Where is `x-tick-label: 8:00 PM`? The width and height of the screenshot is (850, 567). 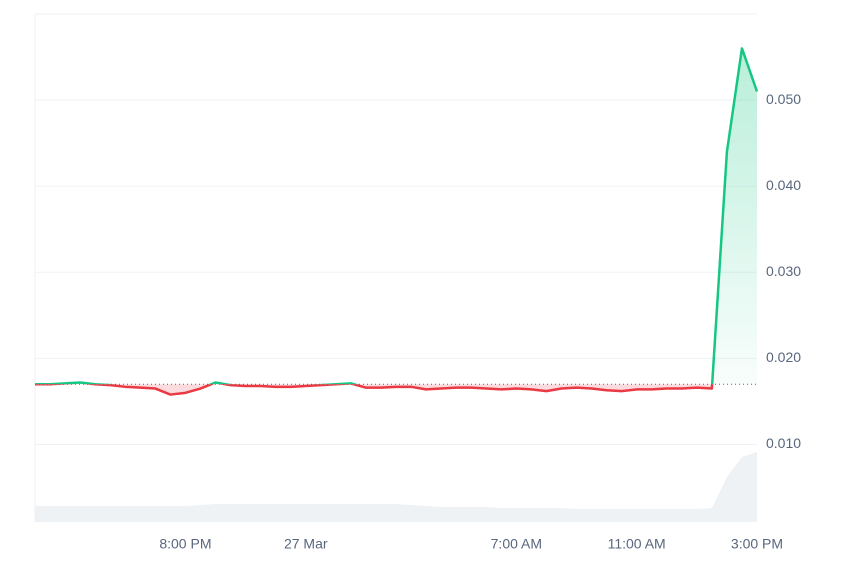 x-tick-label: 8:00 PM is located at coordinates (185, 544).